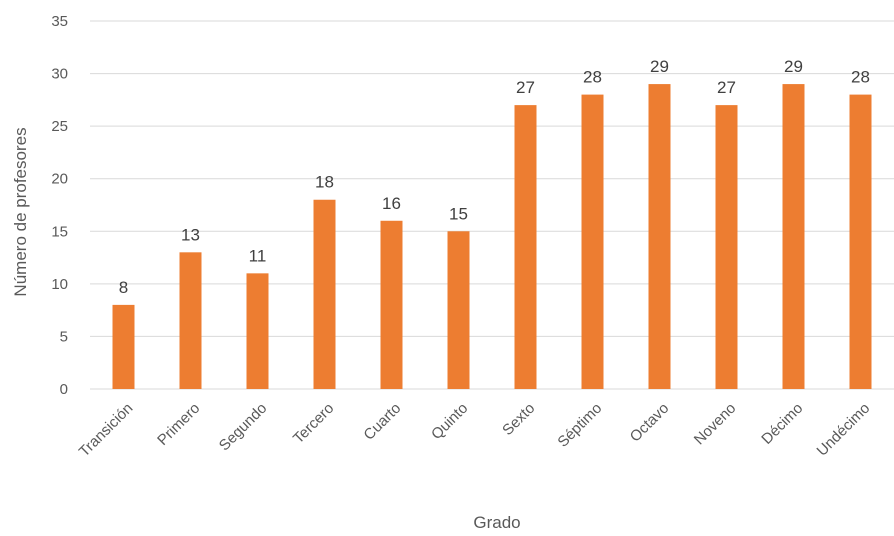 The height and width of the screenshot is (536, 894). I want to click on x-tick-label: Quinto, so click(449, 421).